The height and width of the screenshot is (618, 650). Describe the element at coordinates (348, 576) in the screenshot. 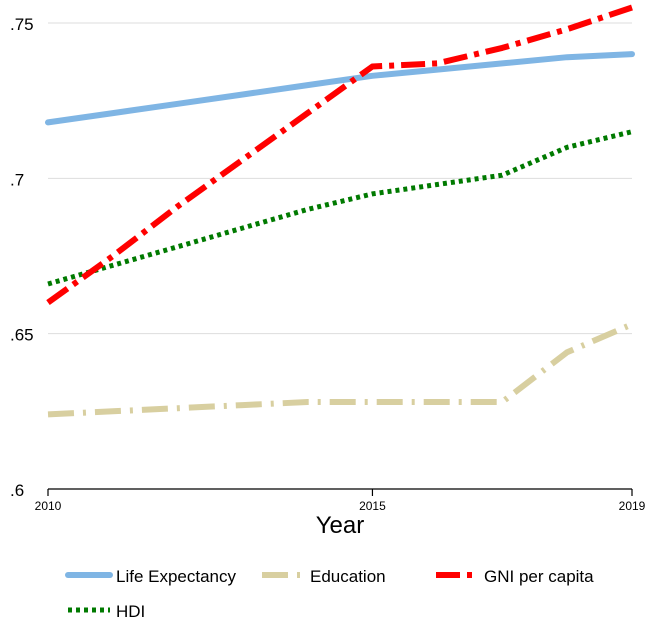

I see `legend-label-education: Education` at that location.